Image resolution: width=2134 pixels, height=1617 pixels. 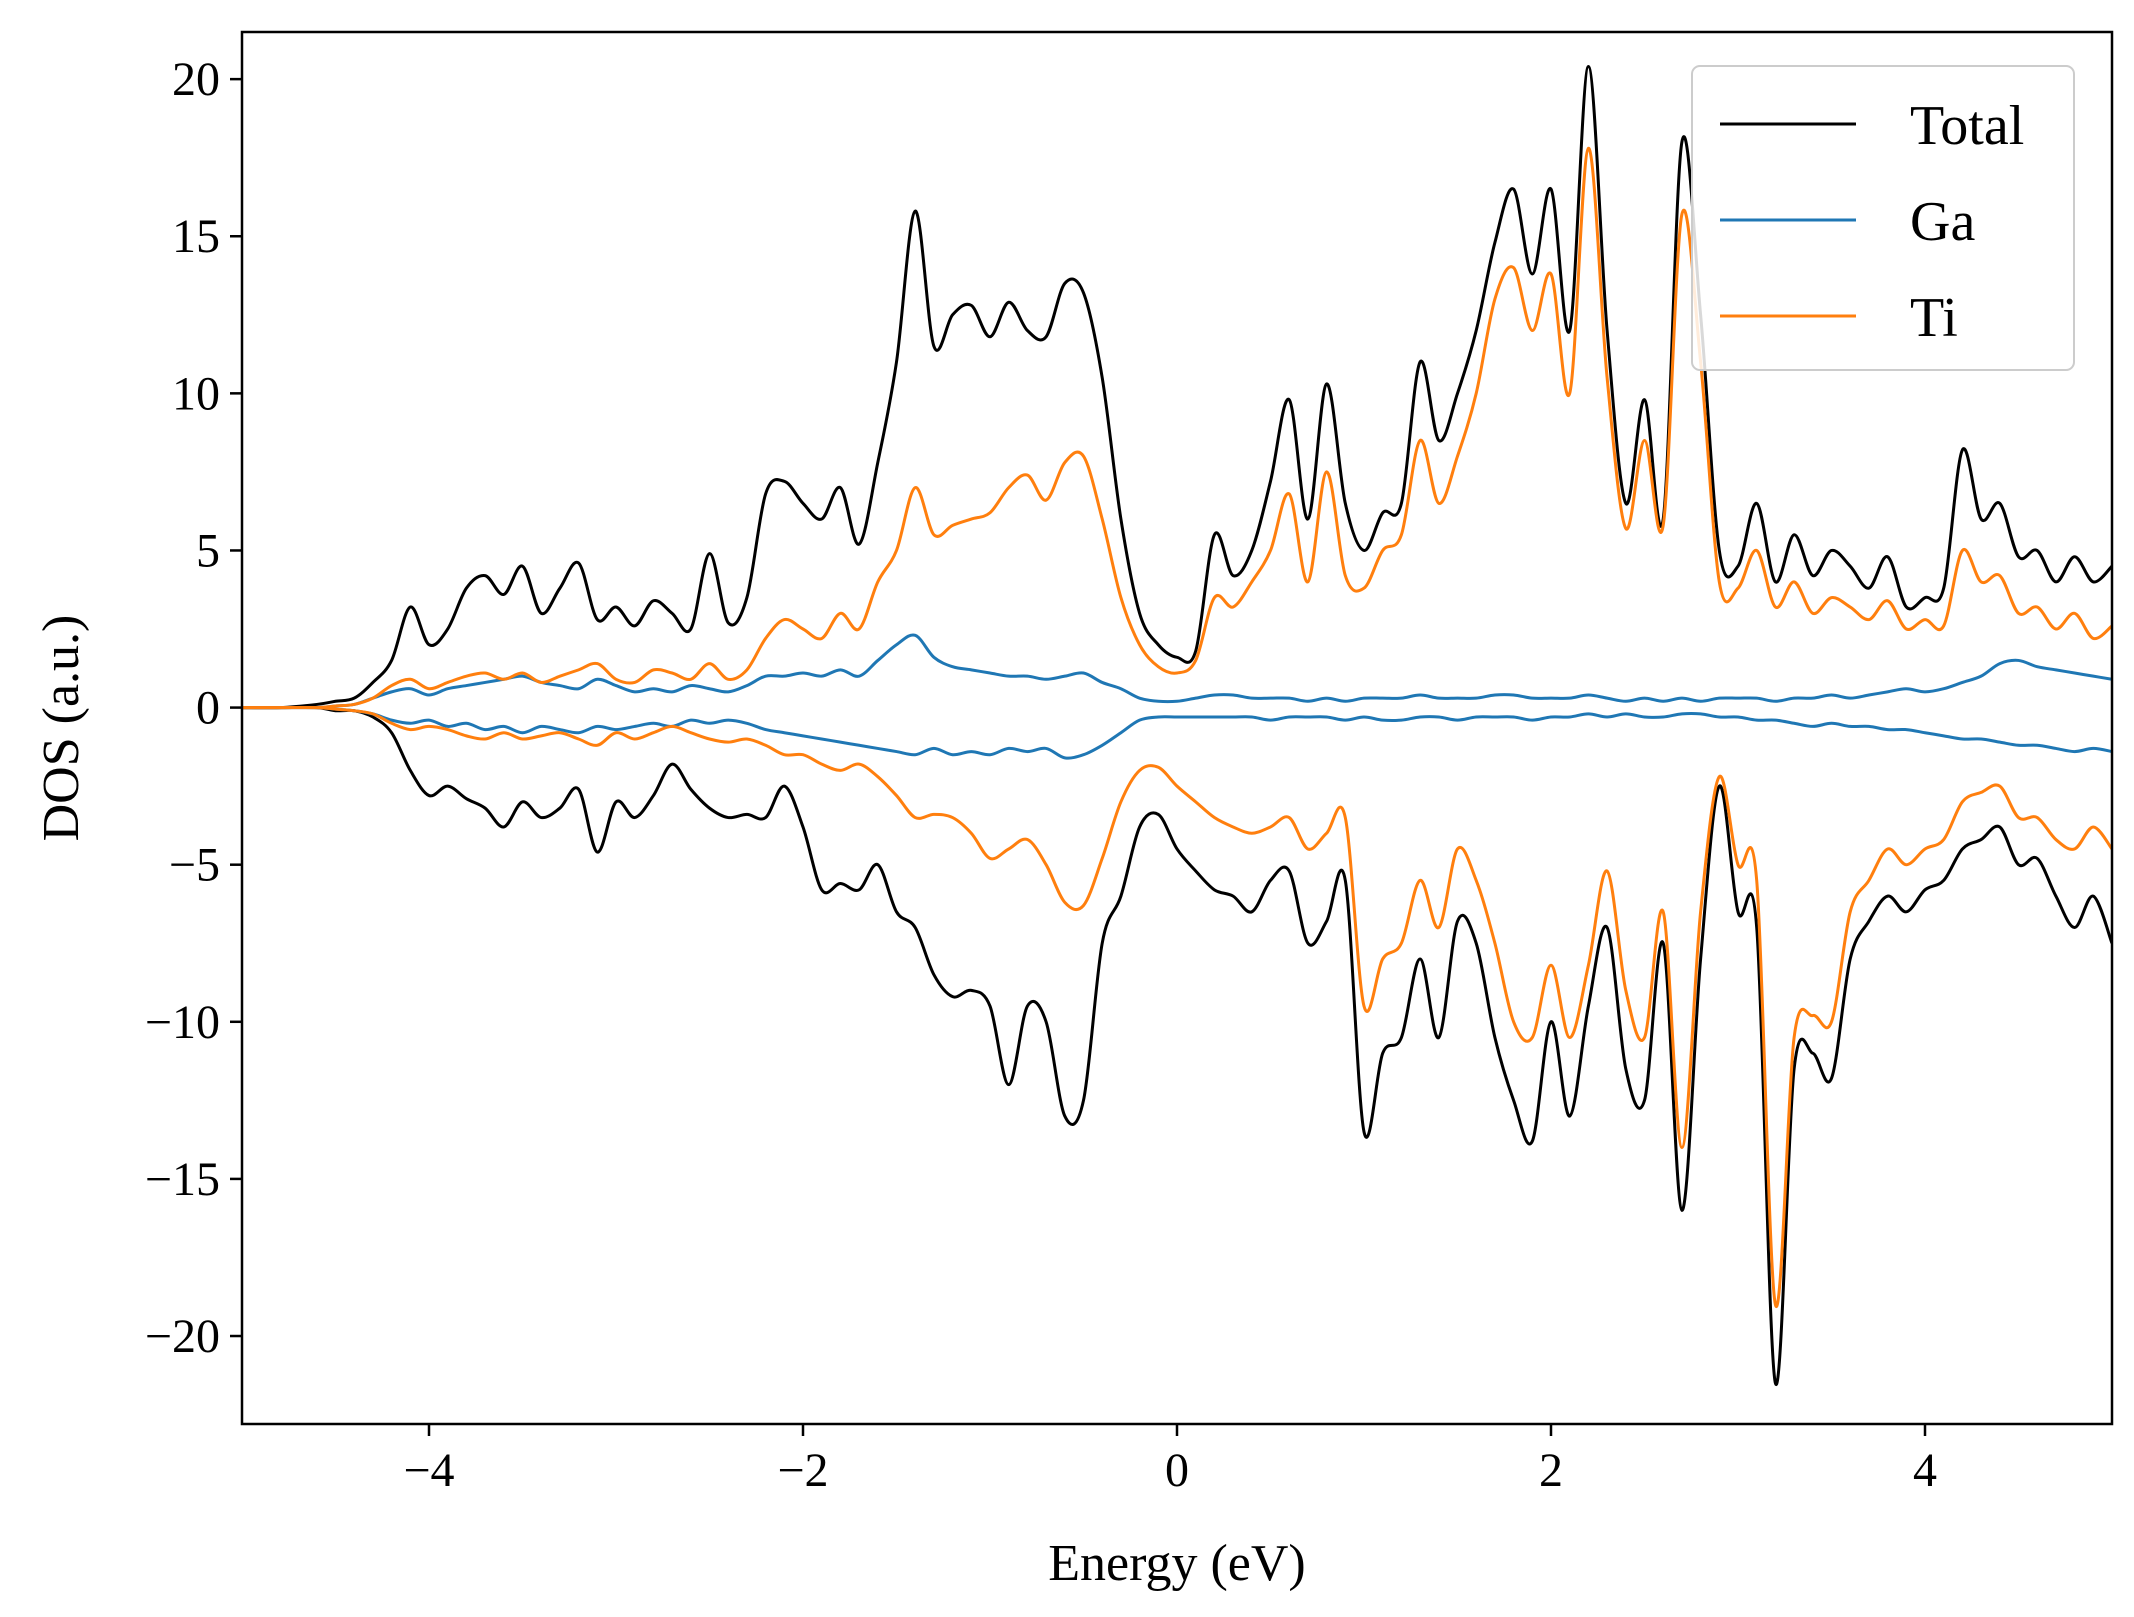 What do you see at coordinates (1177, 1563) in the screenshot?
I see `x-axis-label: Energy (eV)` at bounding box center [1177, 1563].